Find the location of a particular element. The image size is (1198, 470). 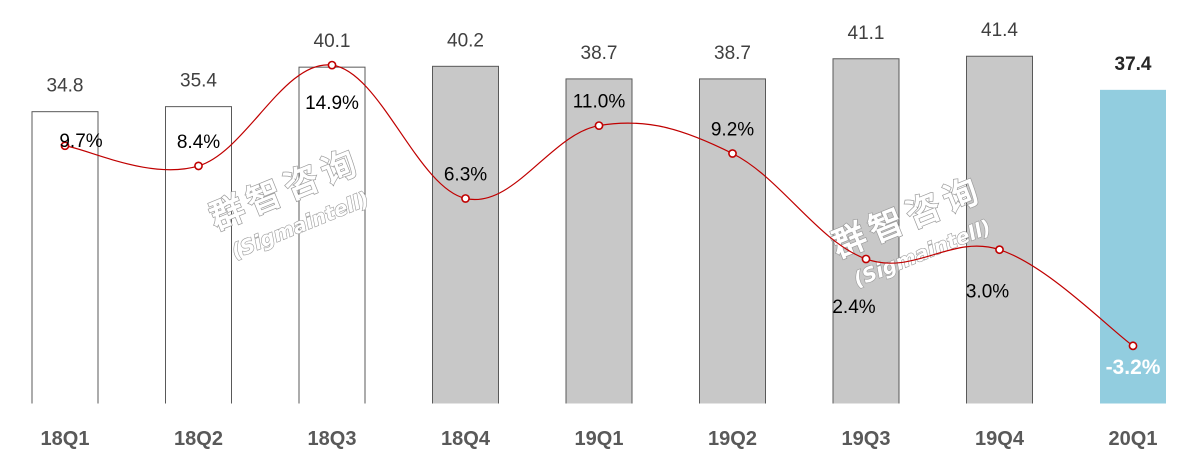

growth-label-18Q3: 14.9% is located at coordinates (332, 103).